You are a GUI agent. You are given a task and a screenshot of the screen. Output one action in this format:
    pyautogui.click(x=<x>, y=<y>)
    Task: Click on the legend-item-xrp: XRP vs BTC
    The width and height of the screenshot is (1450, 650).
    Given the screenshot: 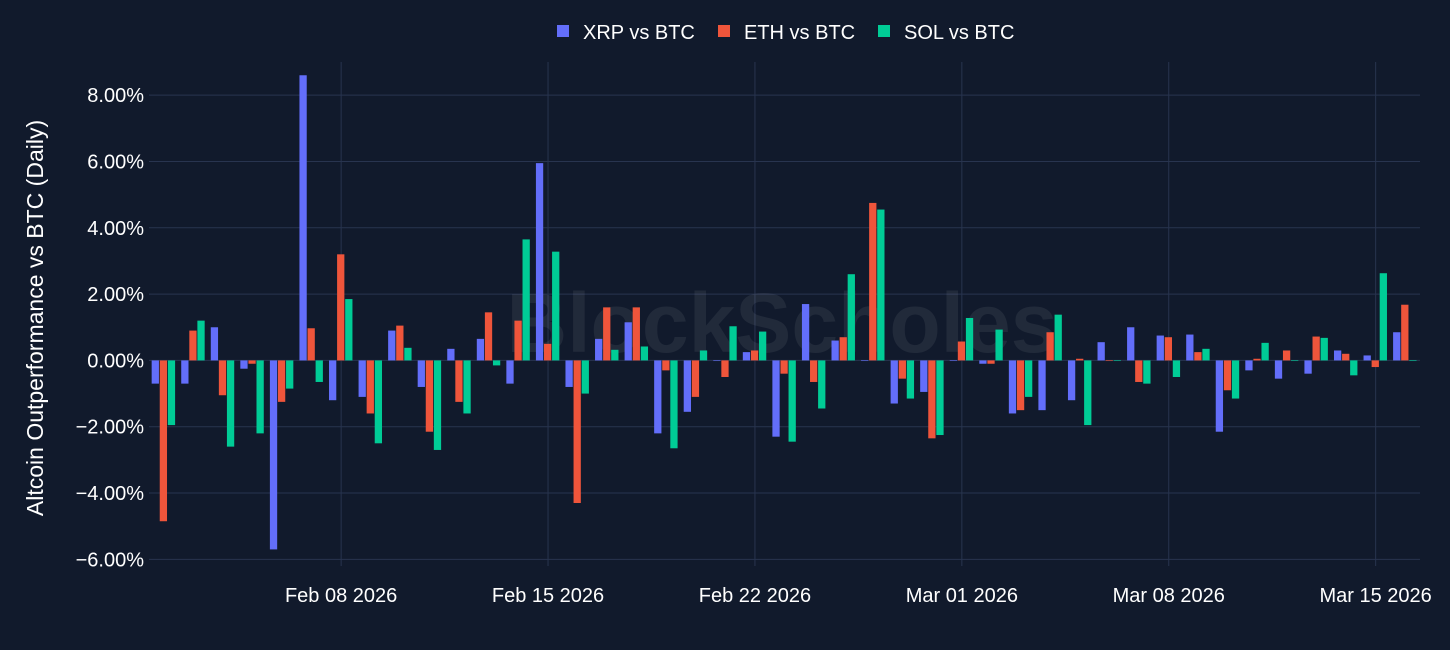 What is the action you would take?
    pyautogui.click(x=626, y=33)
    